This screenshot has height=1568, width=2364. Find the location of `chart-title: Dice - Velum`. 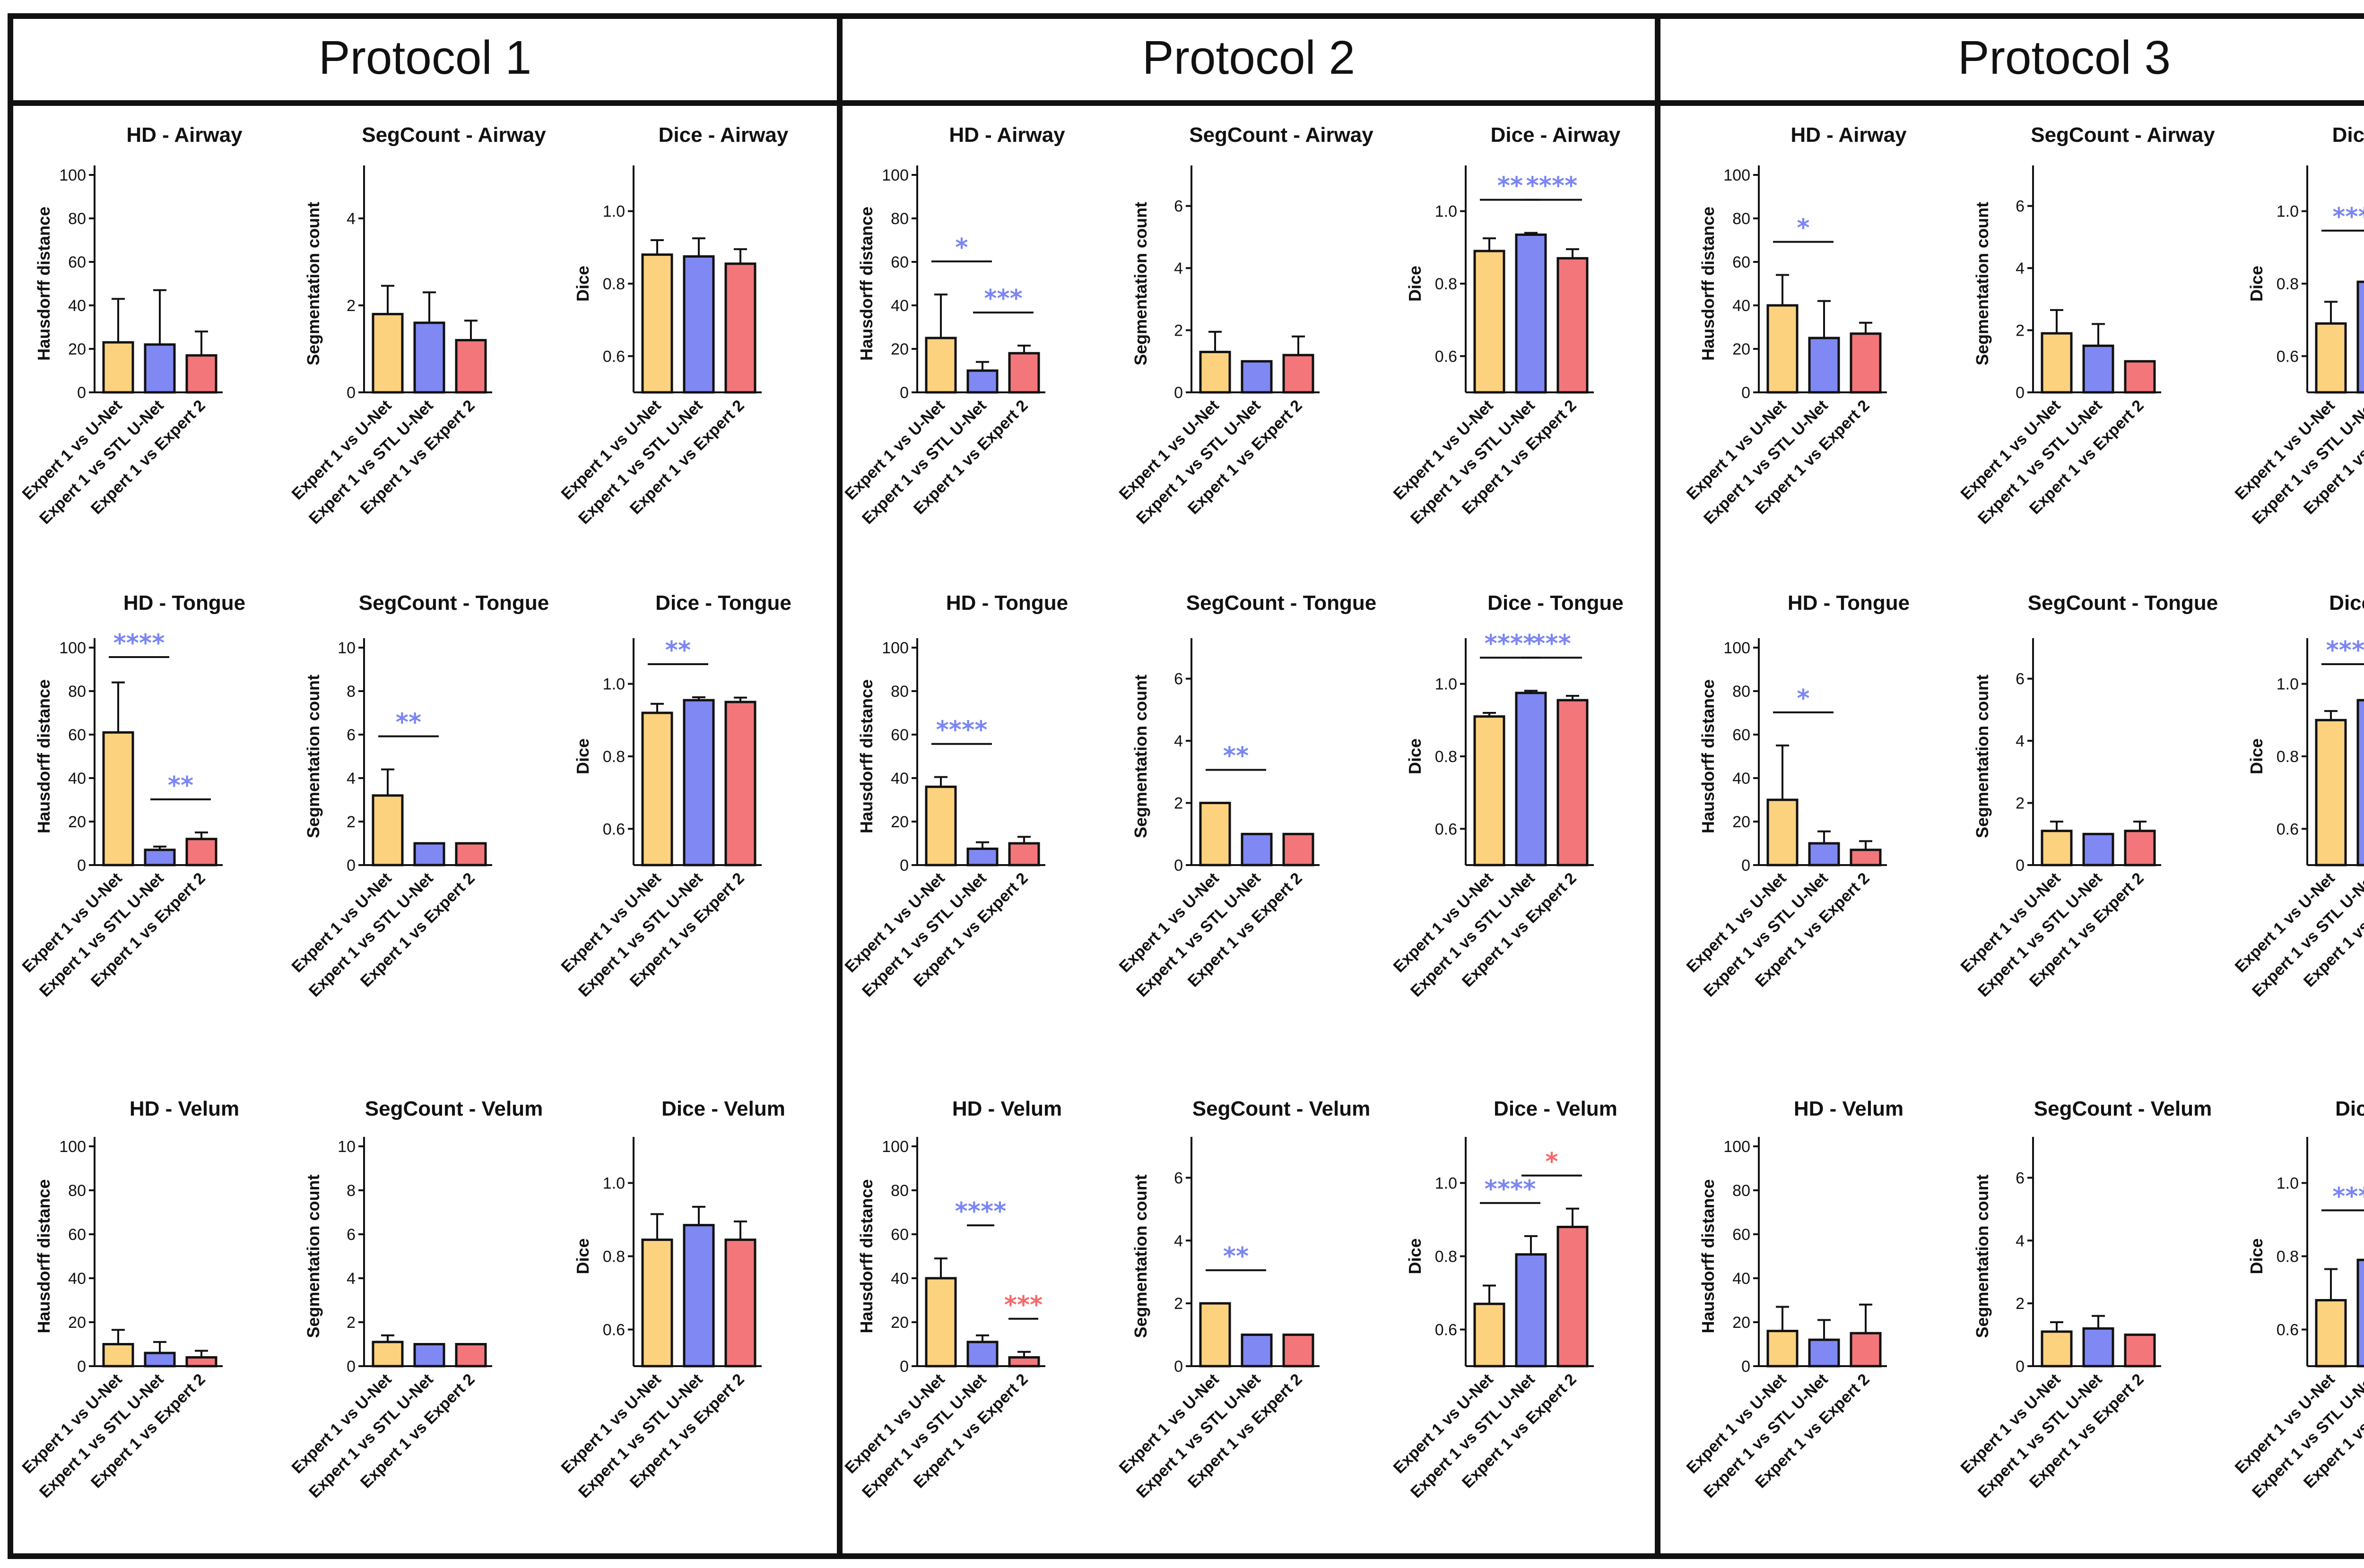

chart-title: Dice - Velum is located at coordinates (723, 1108).